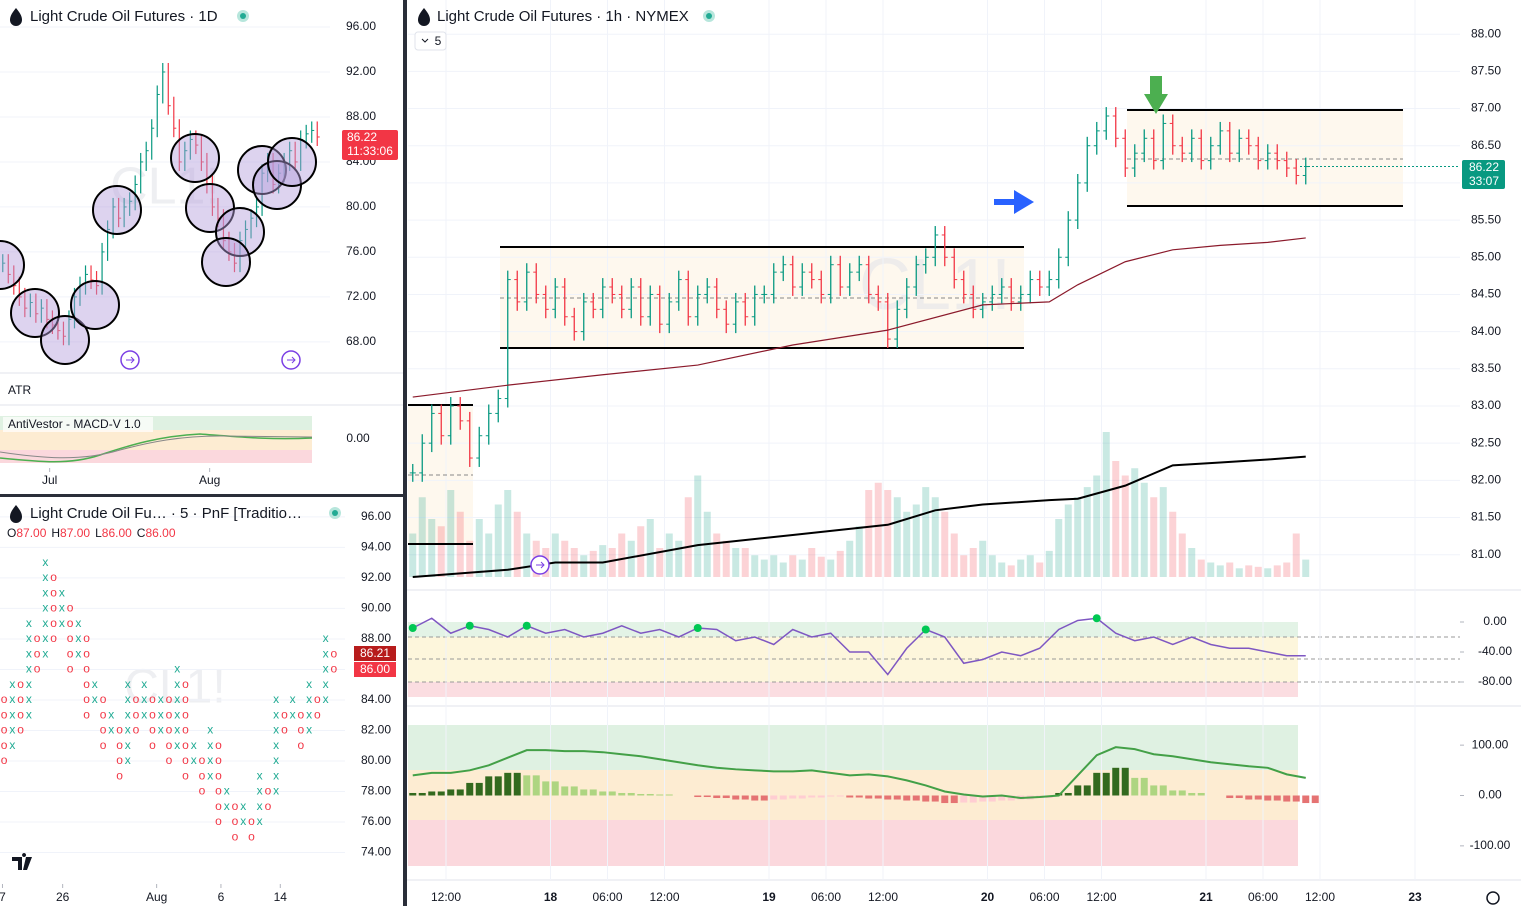  I want to click on y-tick-label: 92.00, so click(361, 71).